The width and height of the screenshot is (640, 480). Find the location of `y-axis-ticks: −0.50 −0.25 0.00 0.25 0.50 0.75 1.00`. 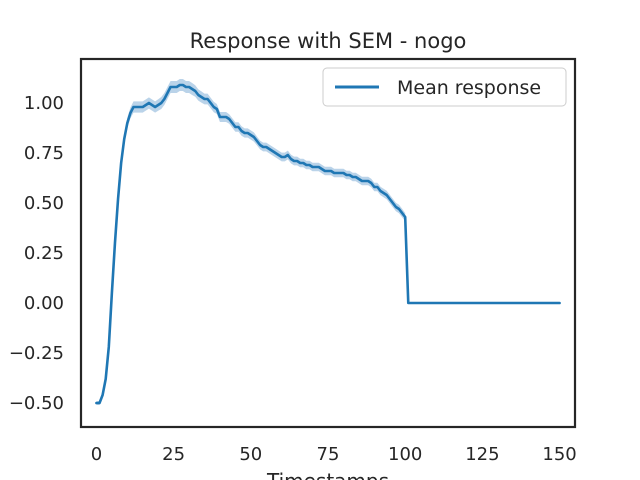

y-axis-ticks: −0.50 −0.25 0.00 0.25 0.50 0.75 1.00 is located at coordinates (36, 253).